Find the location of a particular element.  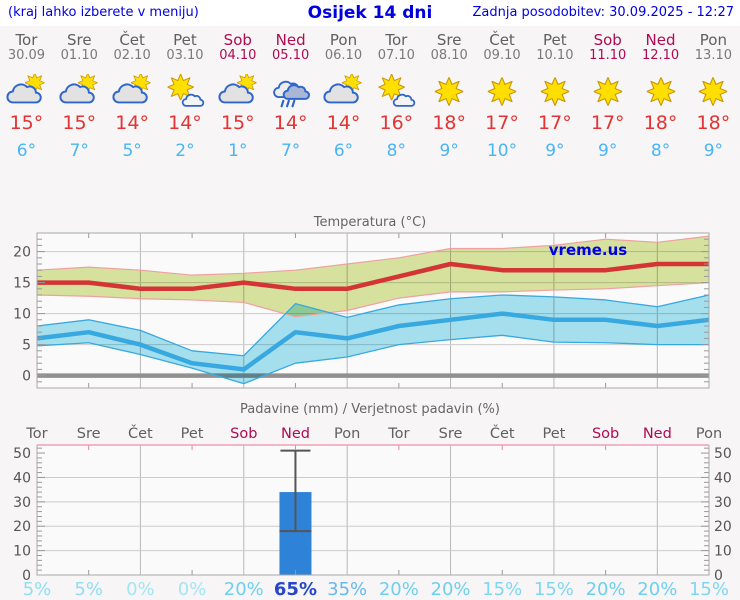

weather-icon-rain is located at coordinates (291, 91).